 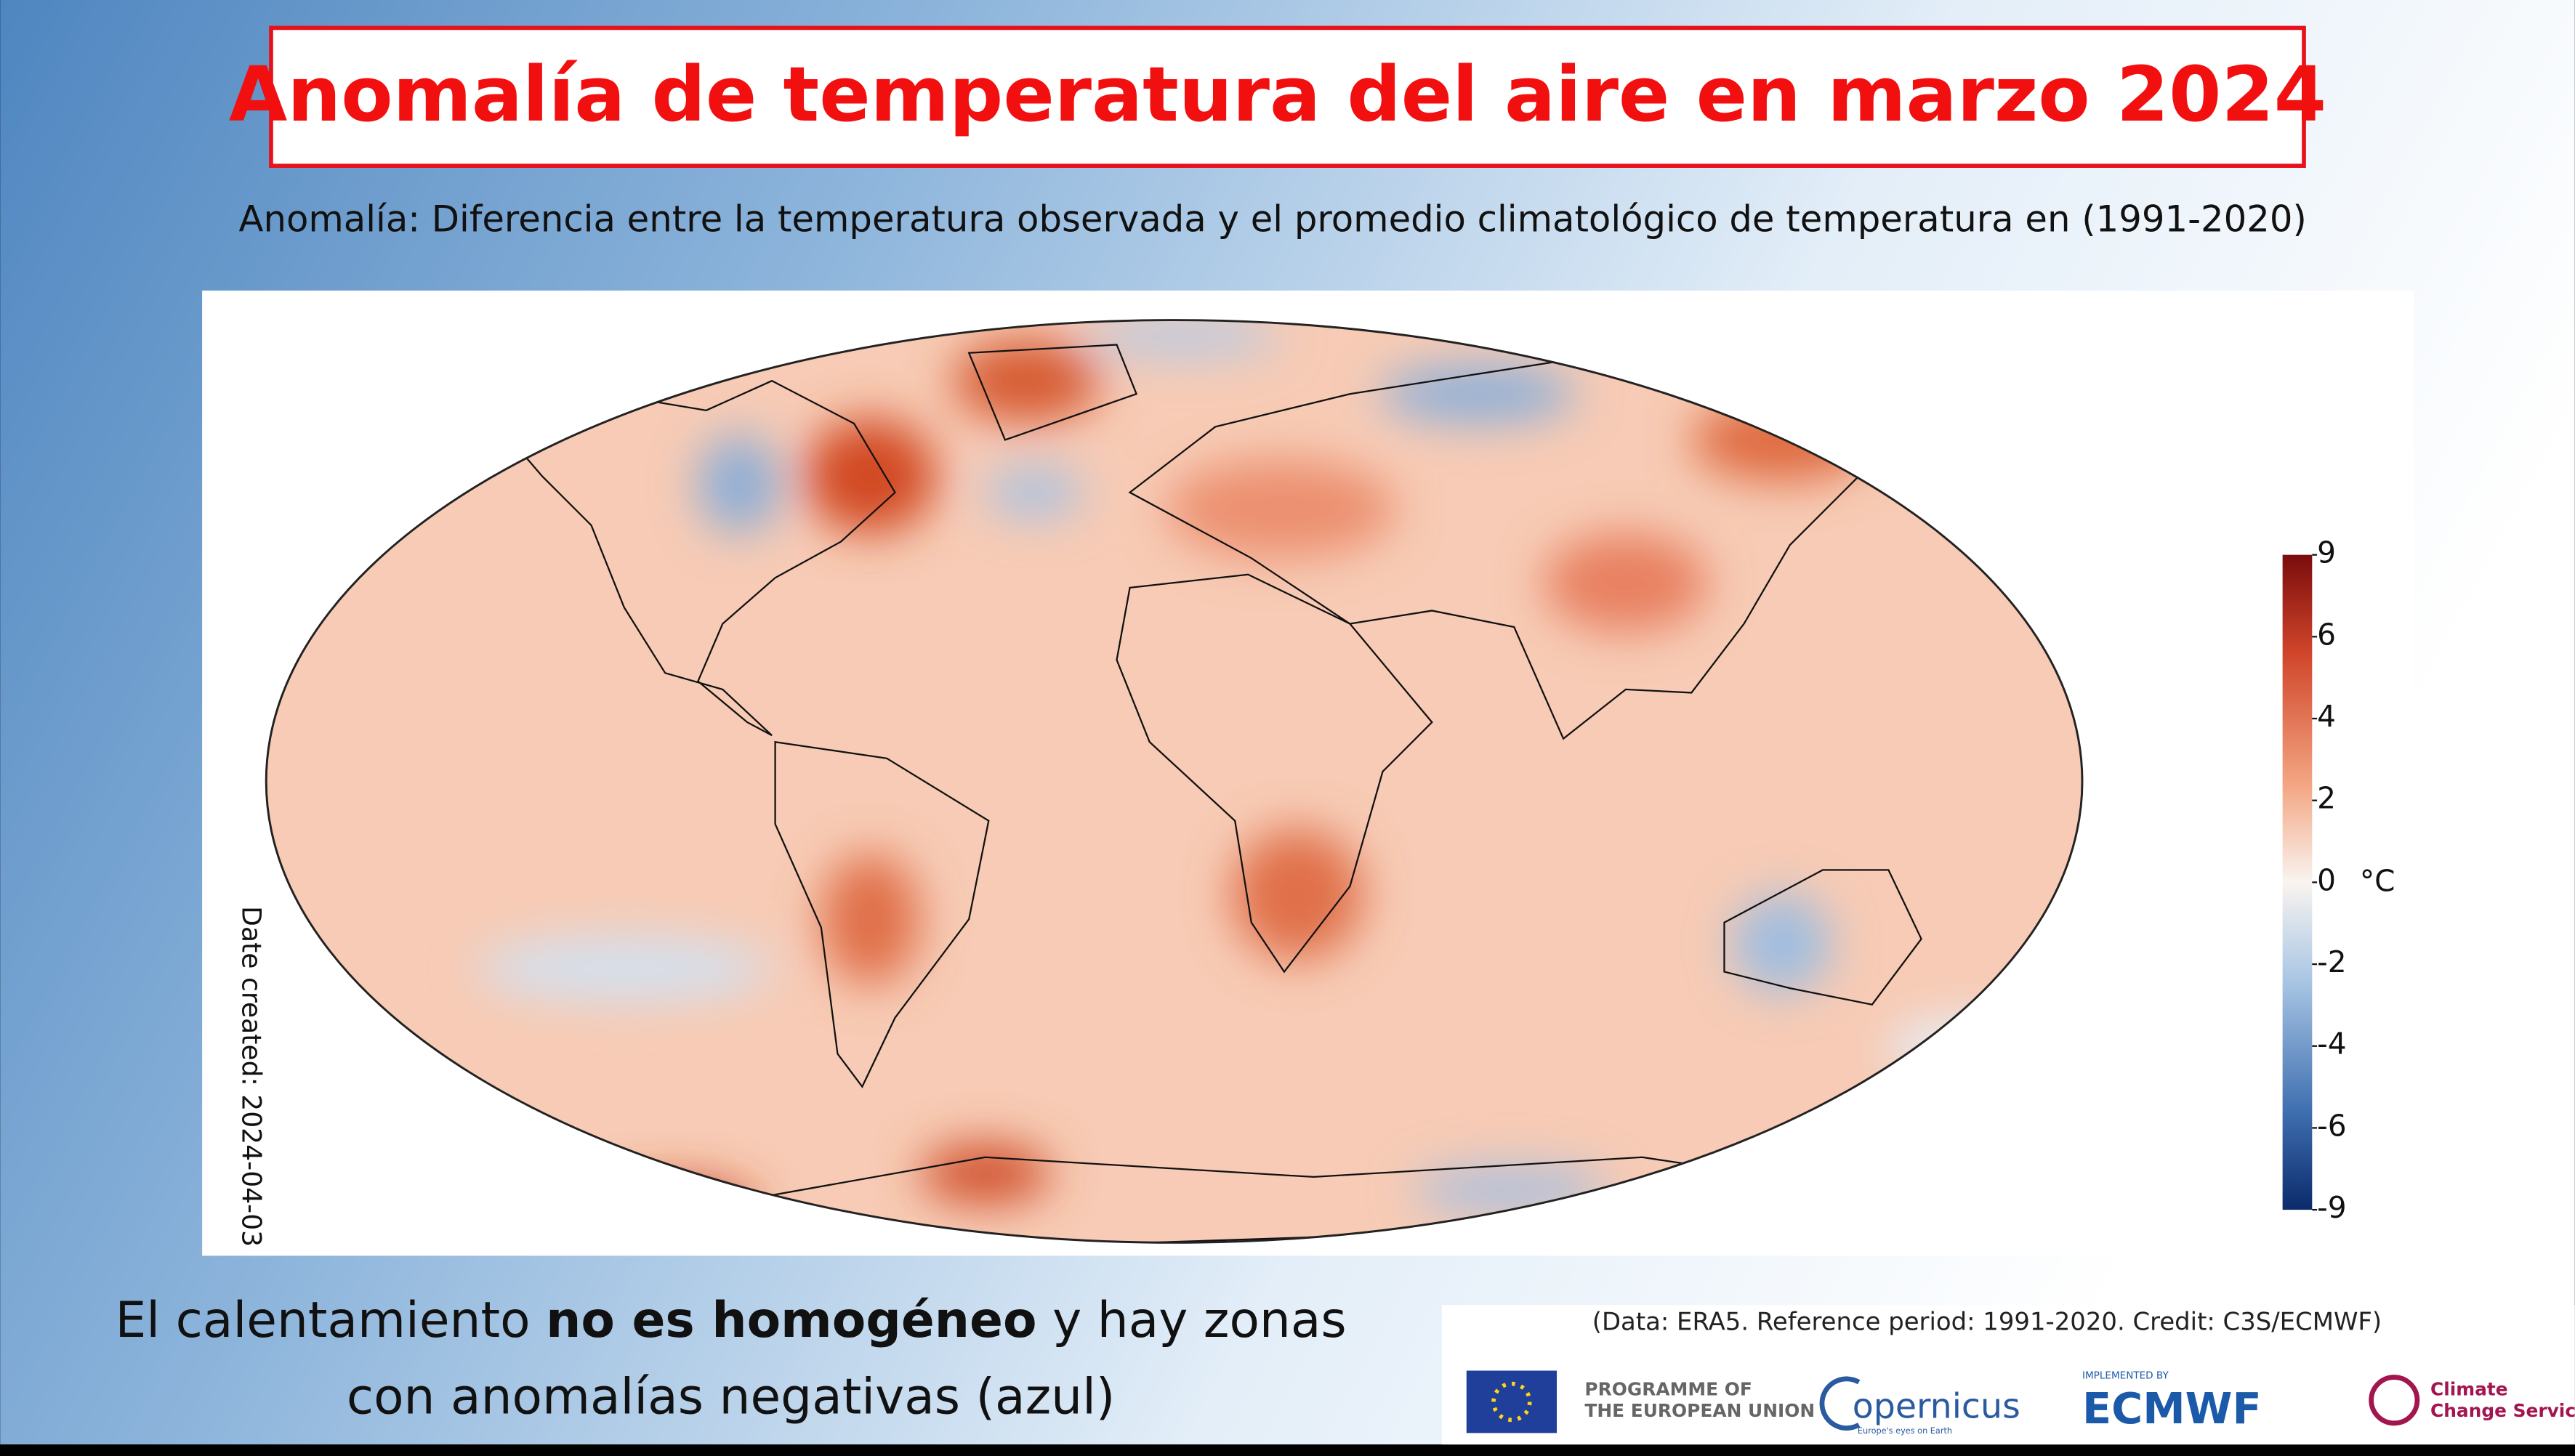 What do you see at coordinates (1936, 1406) in the screenshot?
I see `copernicus-logo: opernicus` at bounding box center [1936, 1406].